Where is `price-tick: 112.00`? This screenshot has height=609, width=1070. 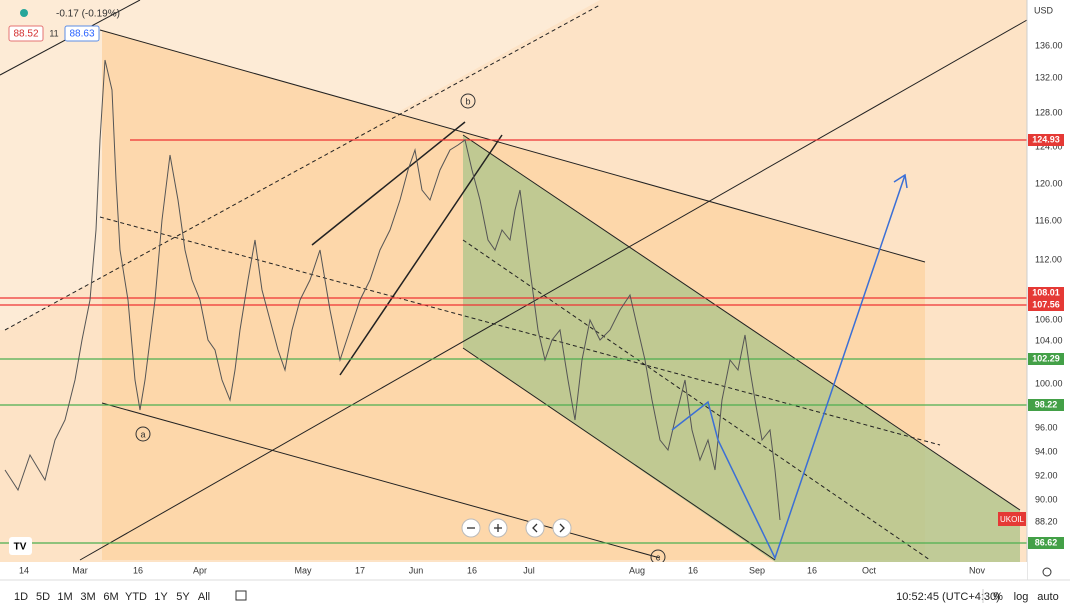 price-tick: 112.00 is located at coordinates (1048, 259).